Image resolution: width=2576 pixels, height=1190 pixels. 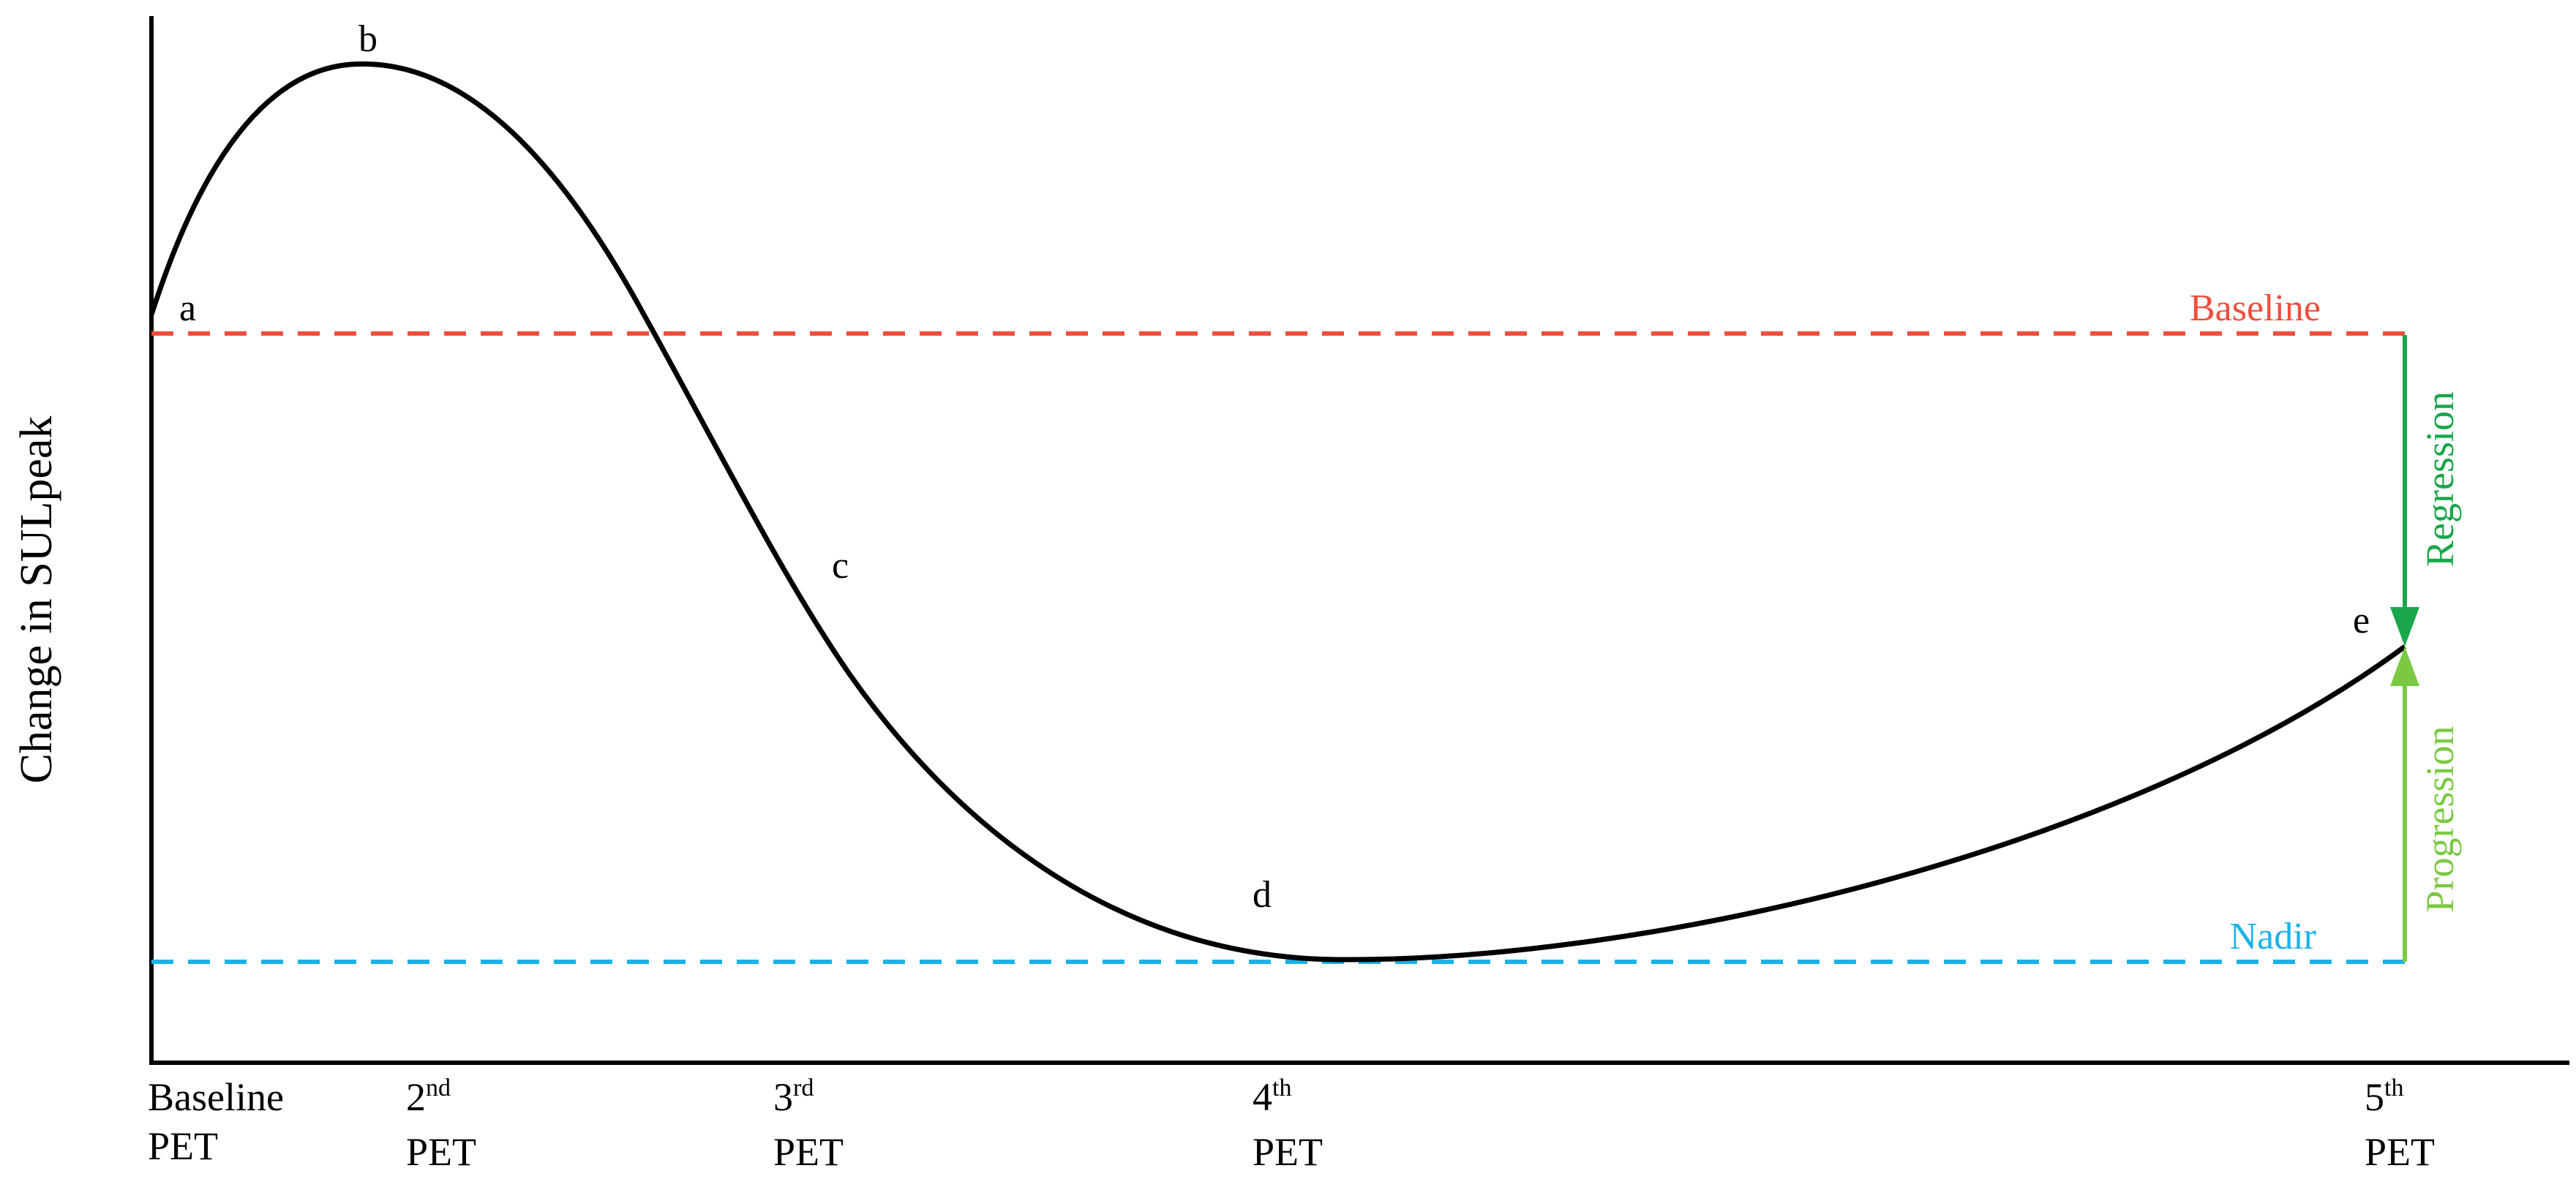 I want to click on svg-text: Baseline, so click(x=216, y=1097).